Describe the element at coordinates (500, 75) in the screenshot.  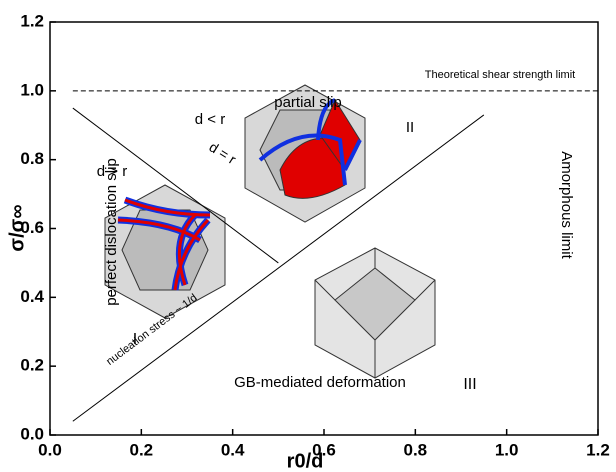
I see `annotation: Theoretical shear strength limit` at that location.